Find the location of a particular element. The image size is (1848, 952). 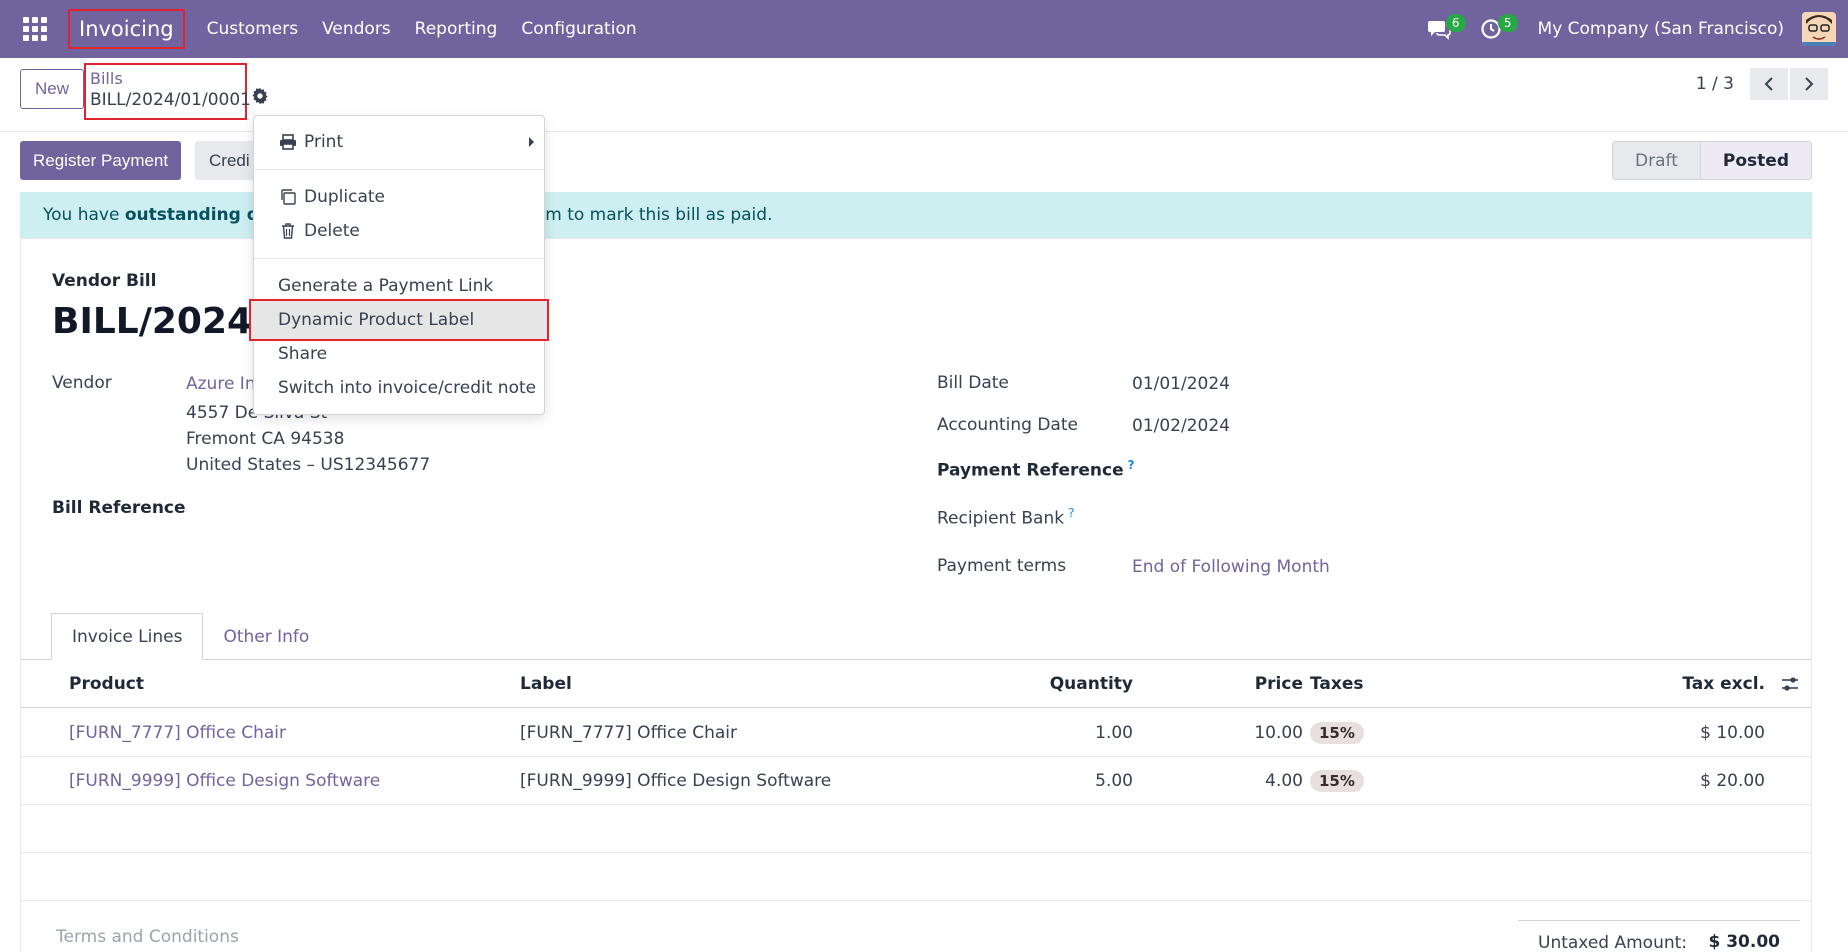

pager-next-button is located at coordinates (1809, 84).